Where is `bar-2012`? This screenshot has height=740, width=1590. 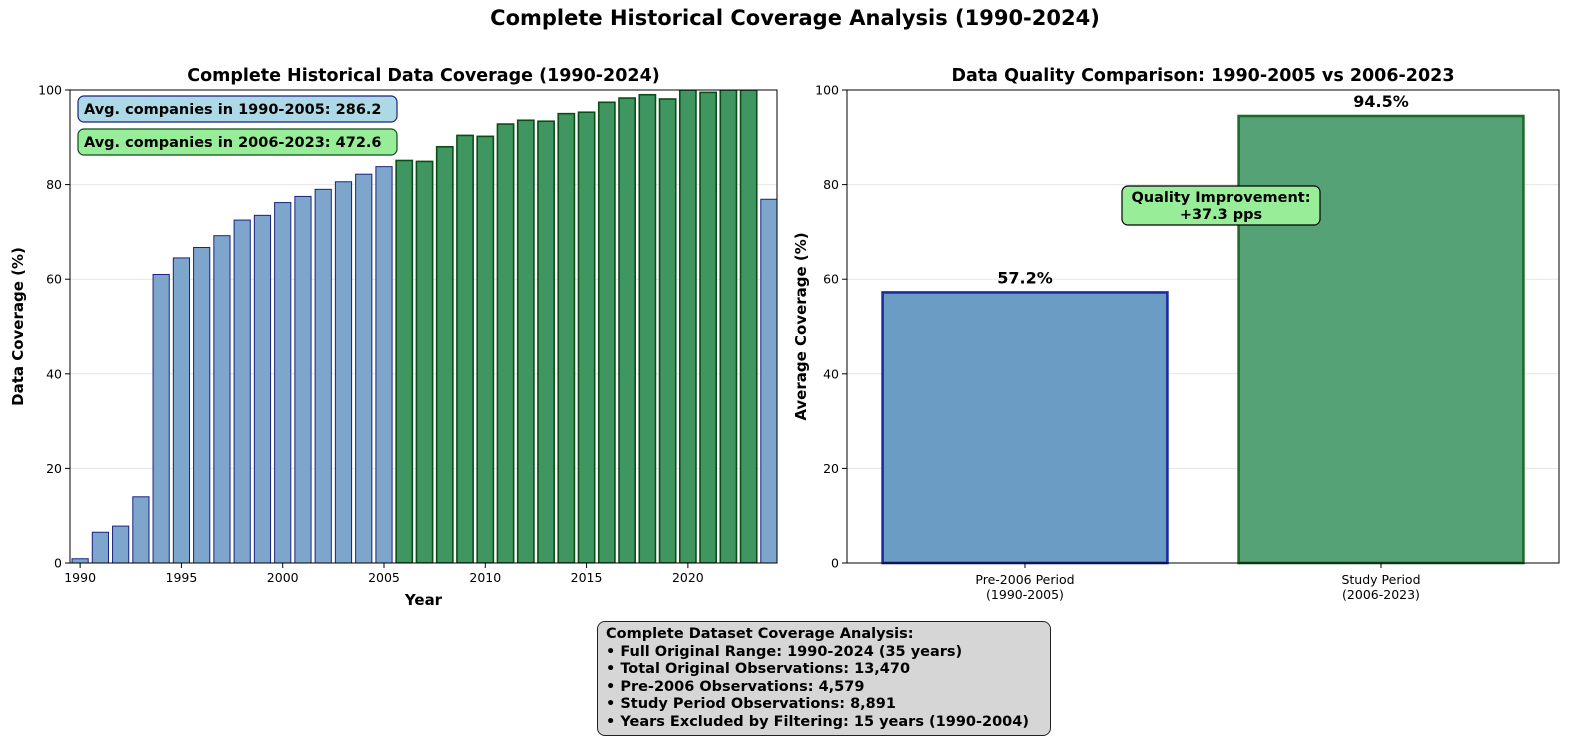 bar-2012 is located at coordinates (525, 341).